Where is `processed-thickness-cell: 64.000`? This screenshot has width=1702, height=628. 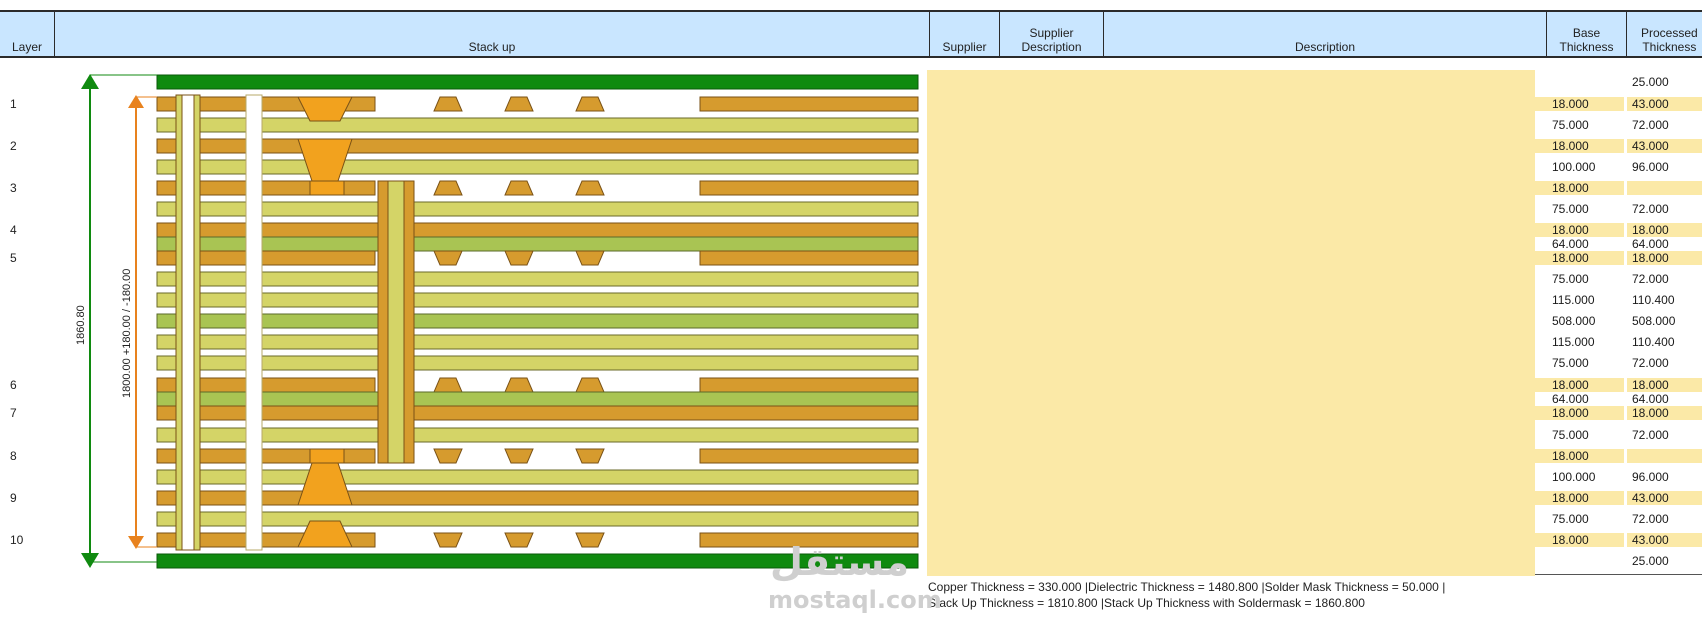 processed-thickness-cell: 64.000 is located at coordinates (1650, 244).